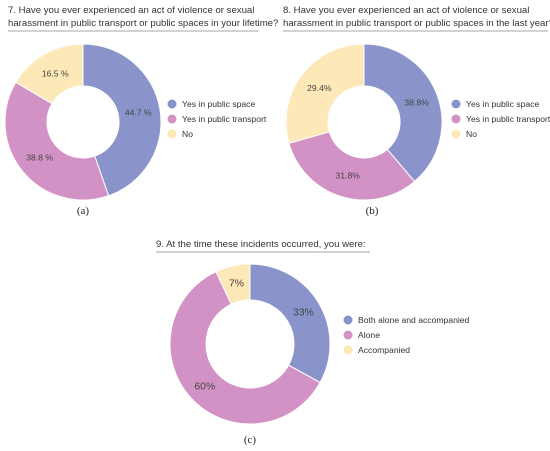  What do you see at coordinates (290, 323) in the screenshot?
I see `donut-slice-both-alone-and-accompanied` at bounding box center [290, 323].